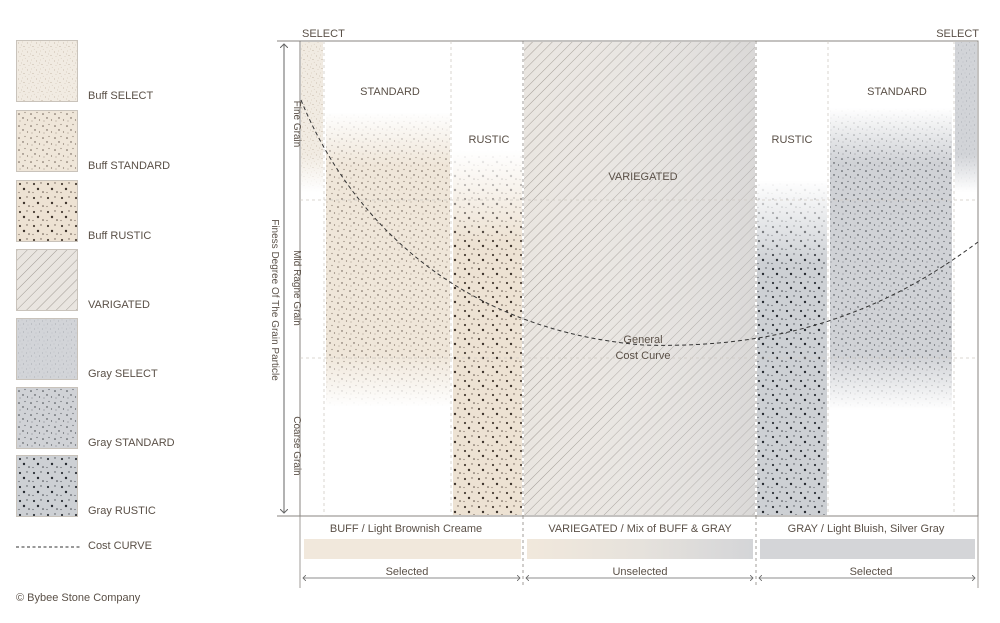  What do you see at coordinates (274, 300) in the screenshot?
I see `y-axis-label: Finess Degree Of The Grain Particle` at bounding box center [274, 300].